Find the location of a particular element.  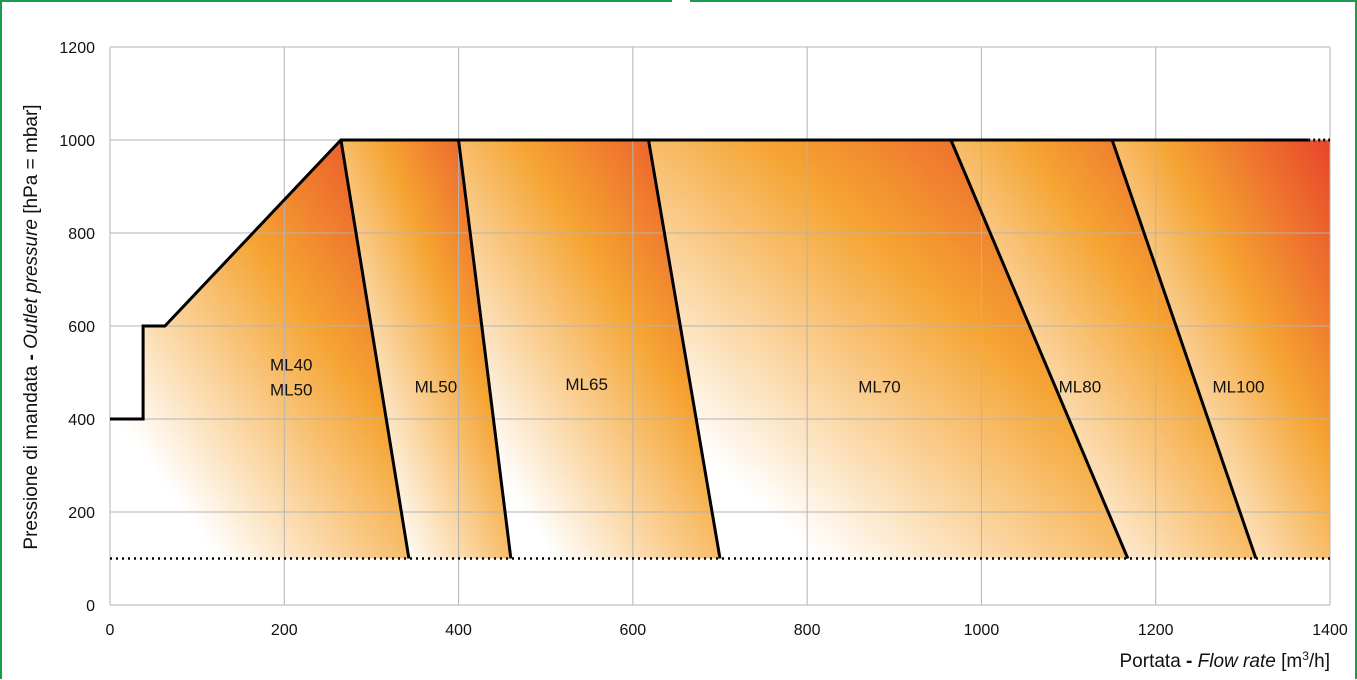

x-tick-label: 0 is located at coordinates (110, 630).